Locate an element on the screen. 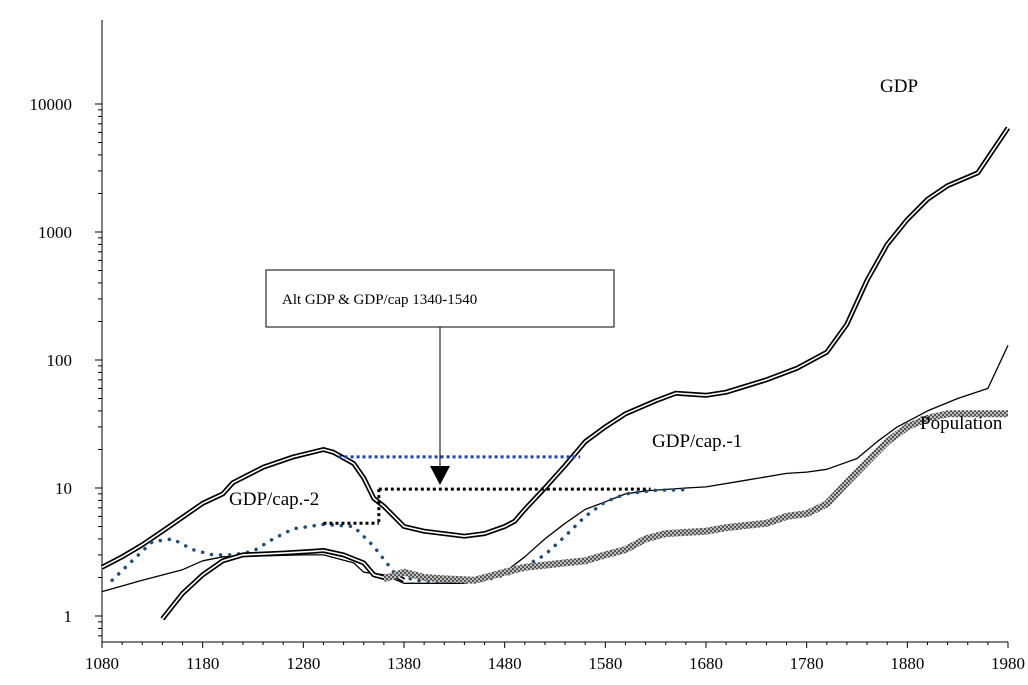 Image resolution: width=1028 pixels, height=685 pixels. label-population: Population is located at coordinates (961, 423).